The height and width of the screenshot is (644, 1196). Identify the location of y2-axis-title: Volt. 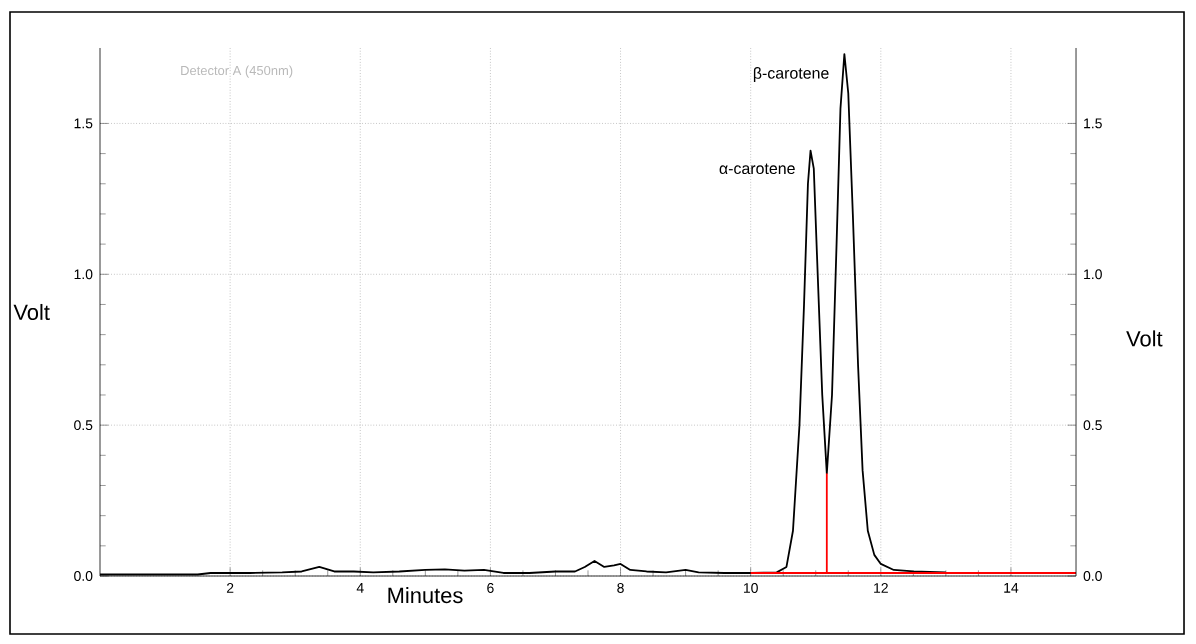
(1144, 338).